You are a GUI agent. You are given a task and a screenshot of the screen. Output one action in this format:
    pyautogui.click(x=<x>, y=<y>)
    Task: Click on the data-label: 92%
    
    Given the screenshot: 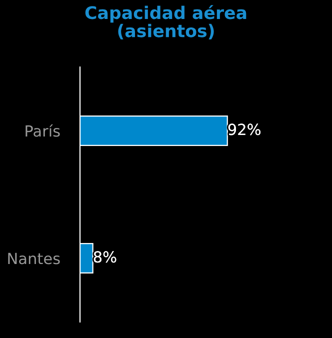 What is the action you would take?
    pyautogui.click(x=244, y=130)
    